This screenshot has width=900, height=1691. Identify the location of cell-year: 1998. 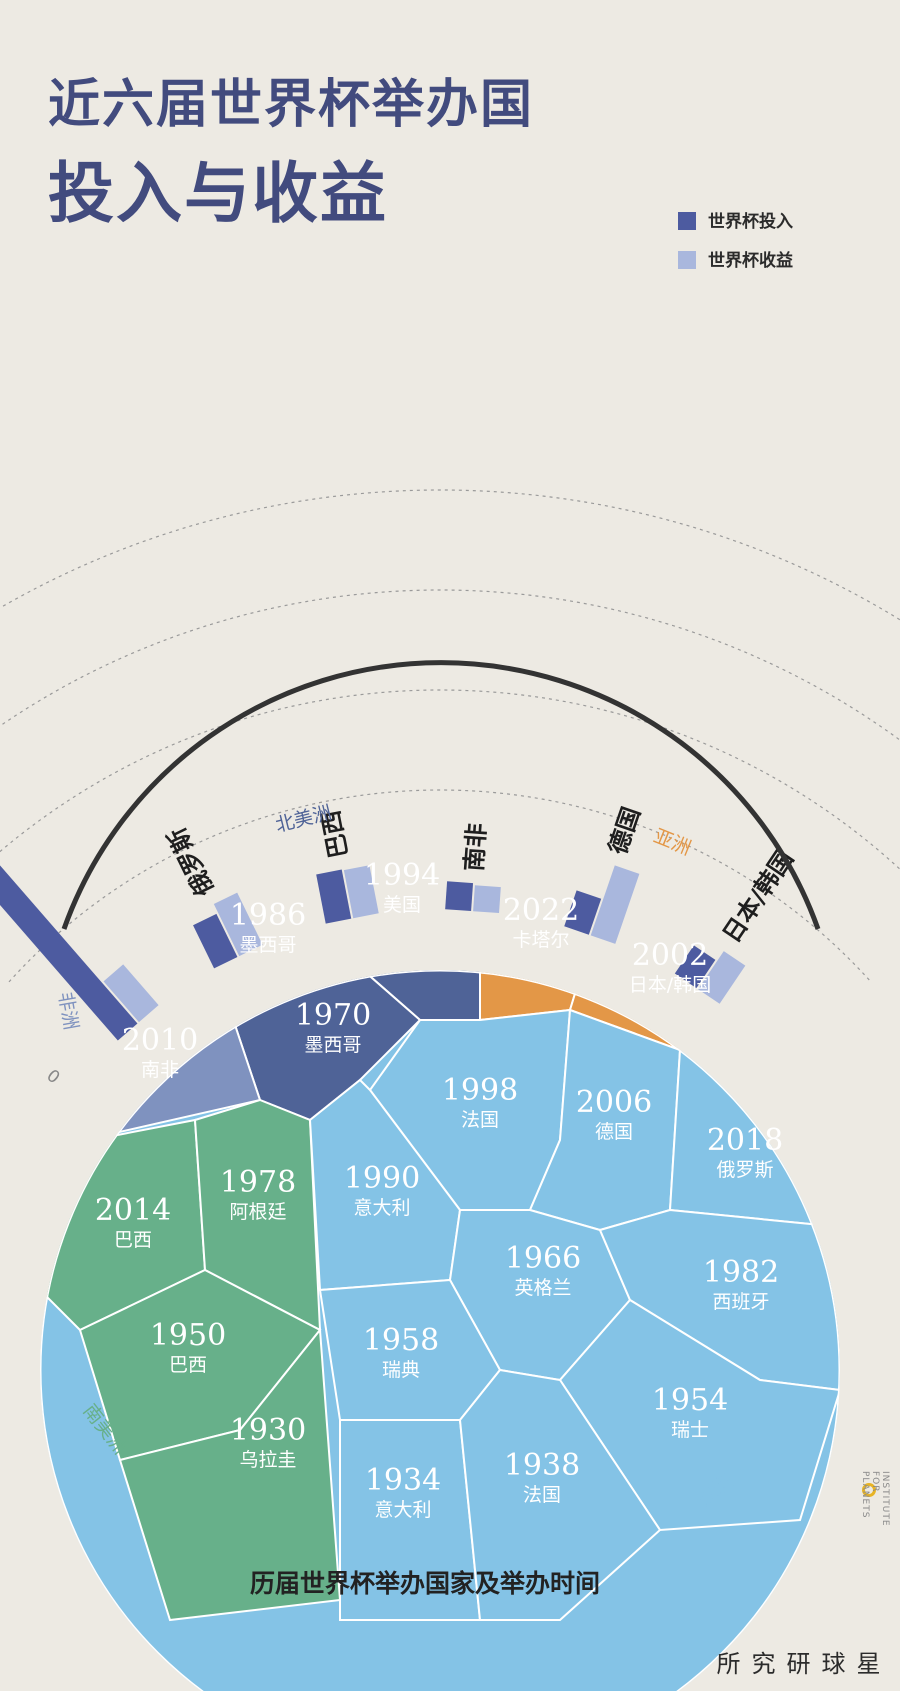
(480, 1090).